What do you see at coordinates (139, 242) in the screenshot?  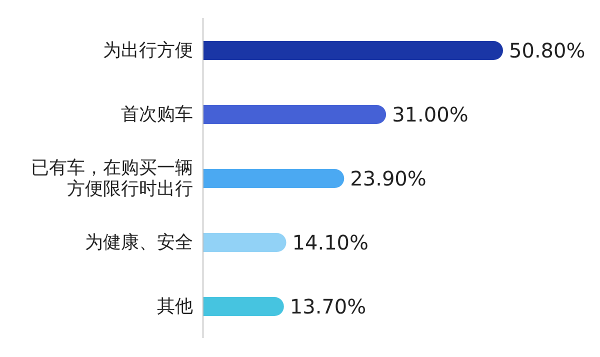 I see `y-tick-label: 为健康、安全` at bounding box center [139, 242].